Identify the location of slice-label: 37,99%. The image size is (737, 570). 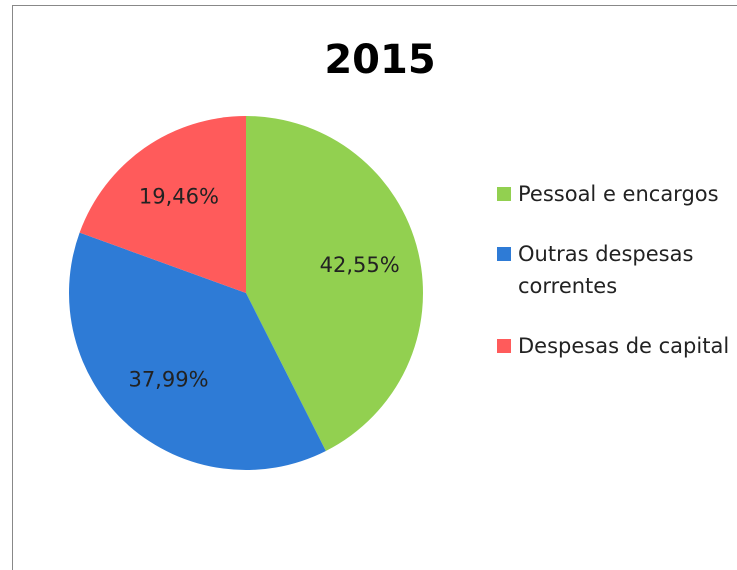
(168, 379).